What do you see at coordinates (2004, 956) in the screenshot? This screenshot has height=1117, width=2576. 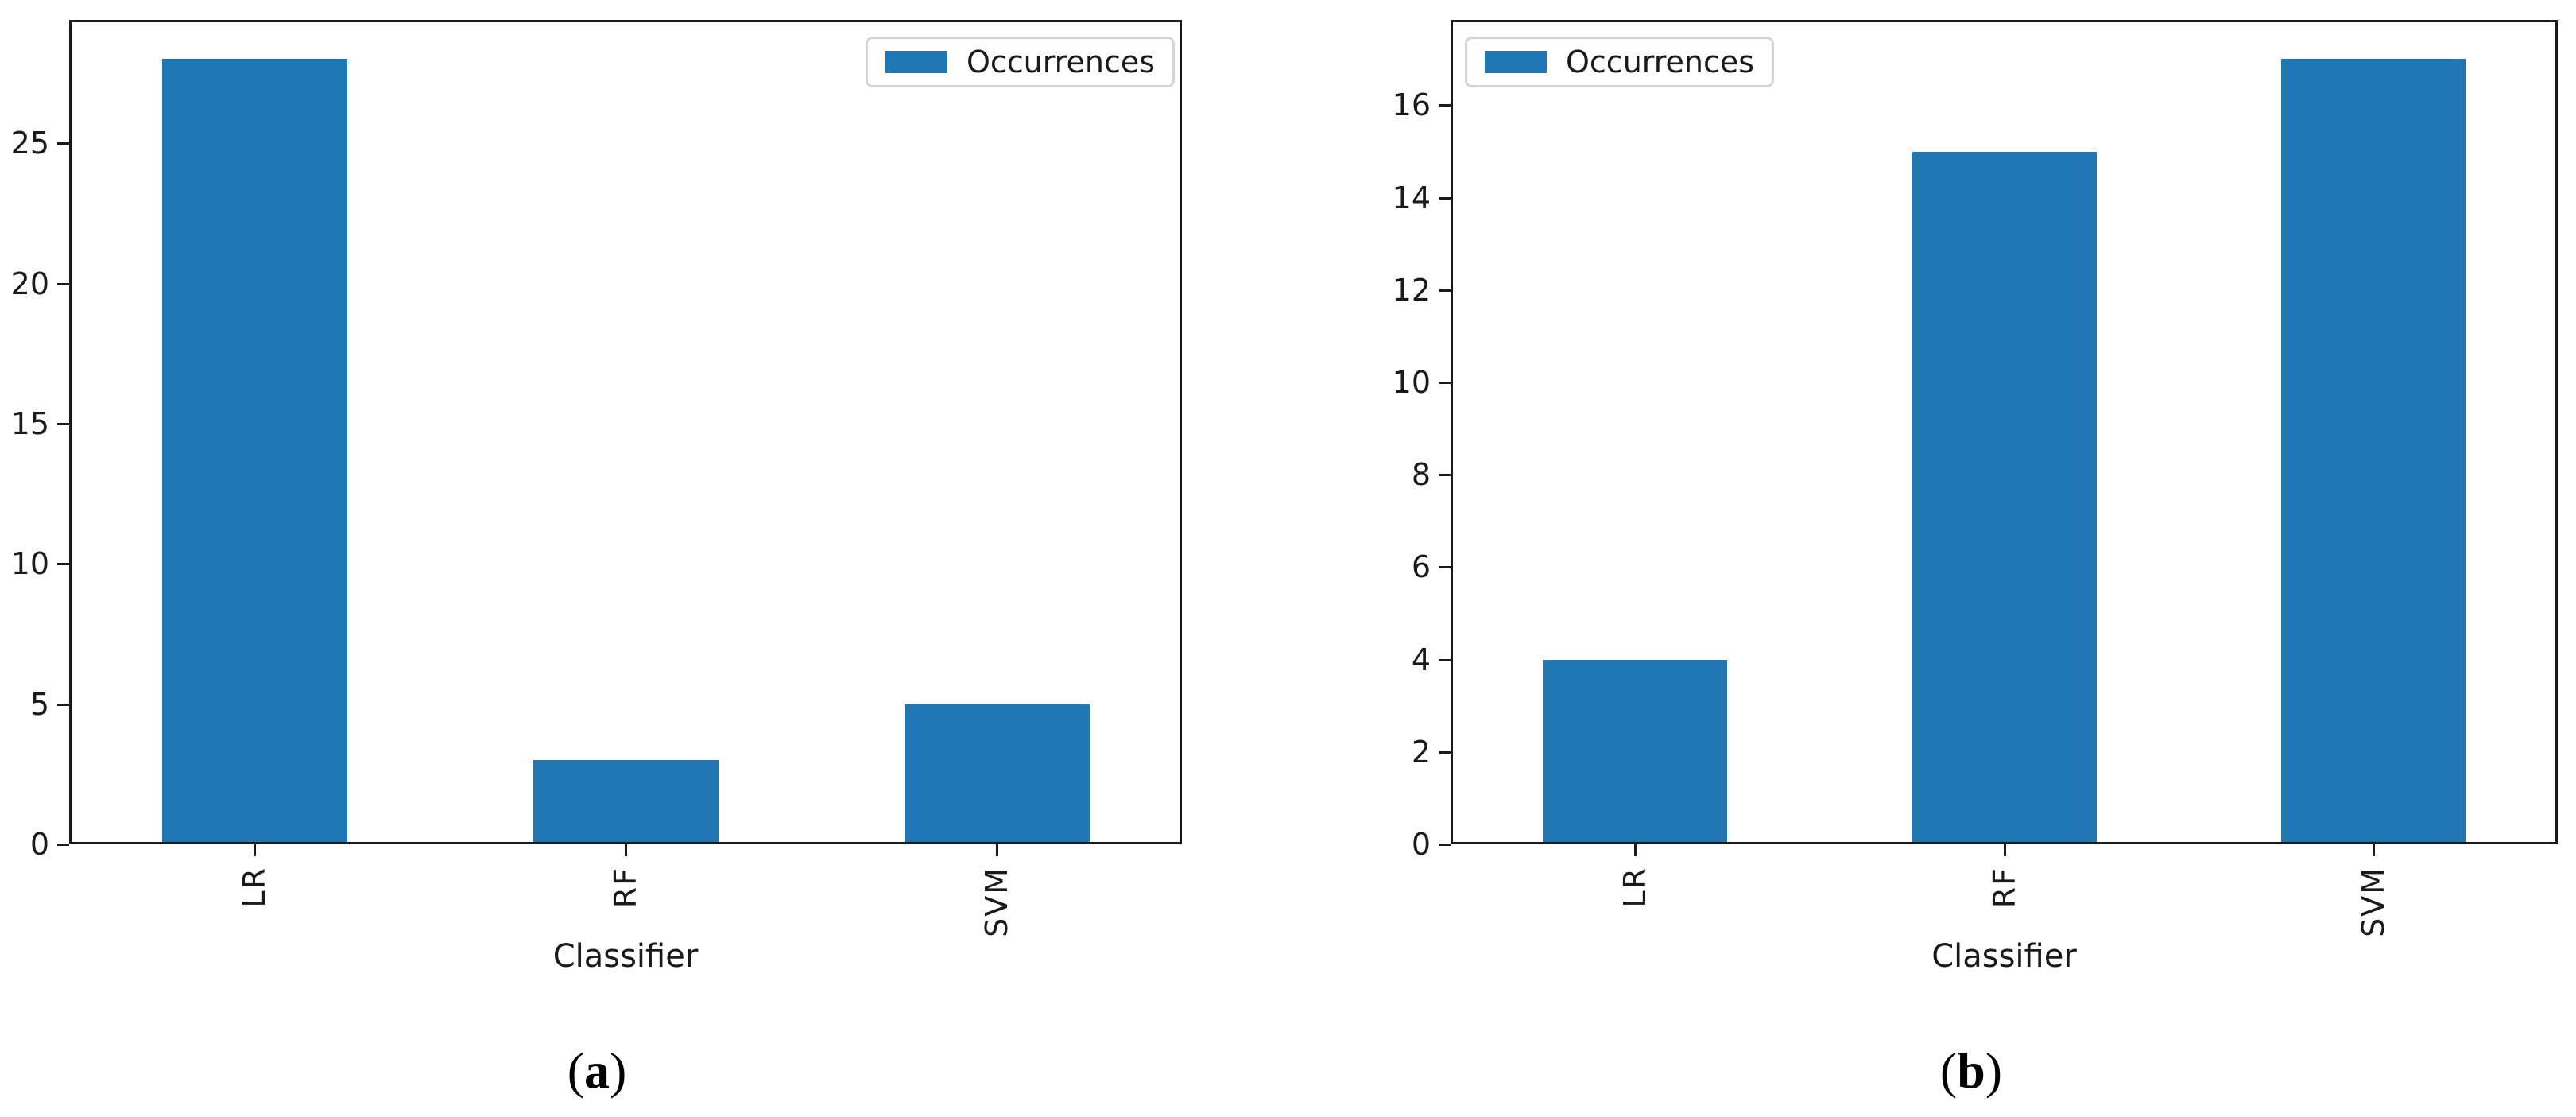 I see `x-axis-label-b: Classifier` at bounding box center [2004, 956].